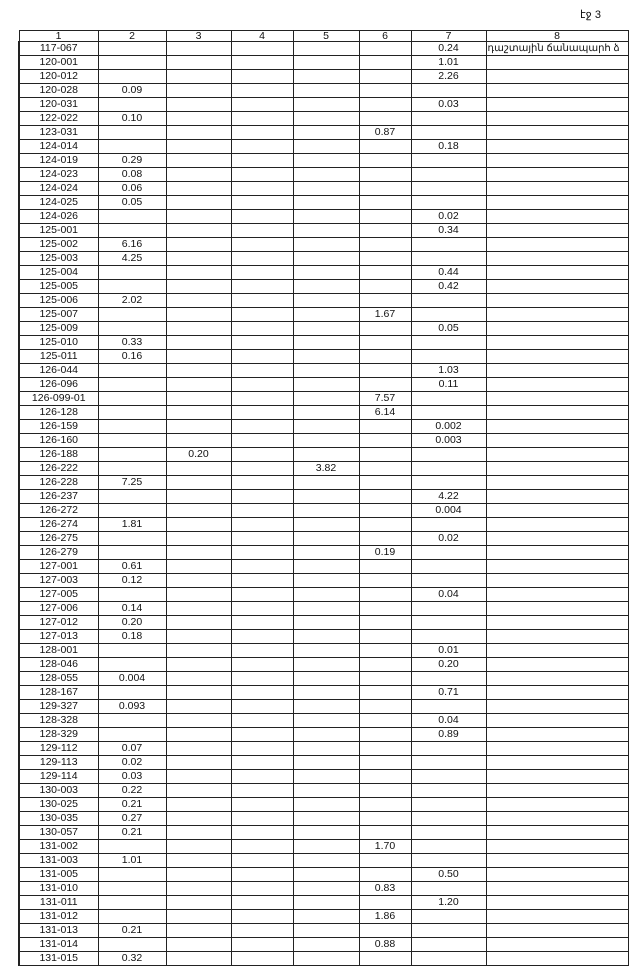 This screenshot has height=970, width=641. I want to click on table-row: 124-024 0.06, so click(323, 188).